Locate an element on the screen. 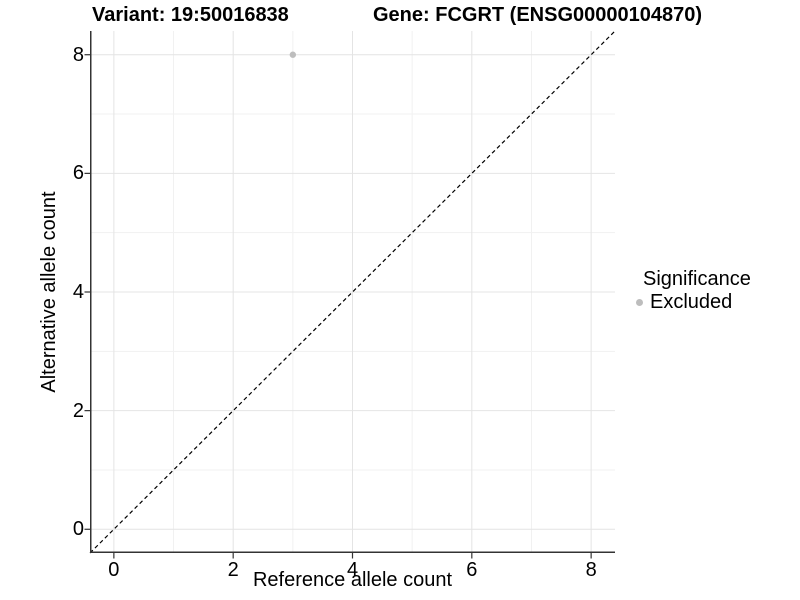 The height and width of the screenshot is (600, 800). data-point is located at coordinates (293, 54).